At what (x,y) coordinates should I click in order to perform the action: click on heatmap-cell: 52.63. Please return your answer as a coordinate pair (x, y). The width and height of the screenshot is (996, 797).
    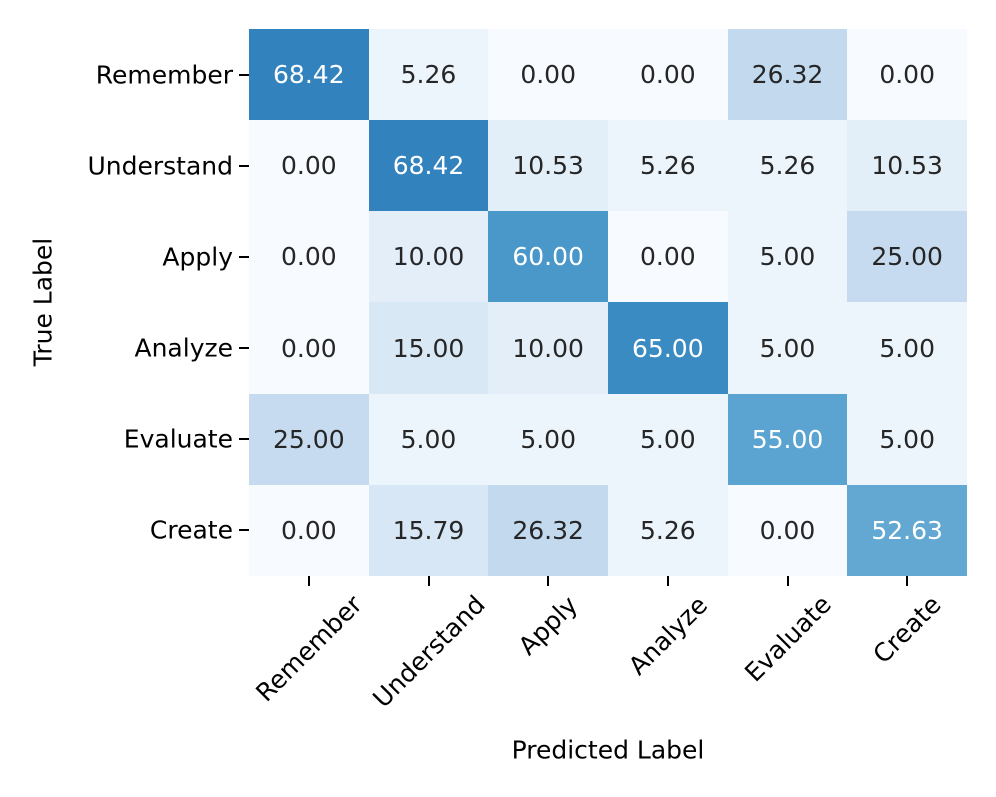
    Looking at the image, I should click on (907, 530).